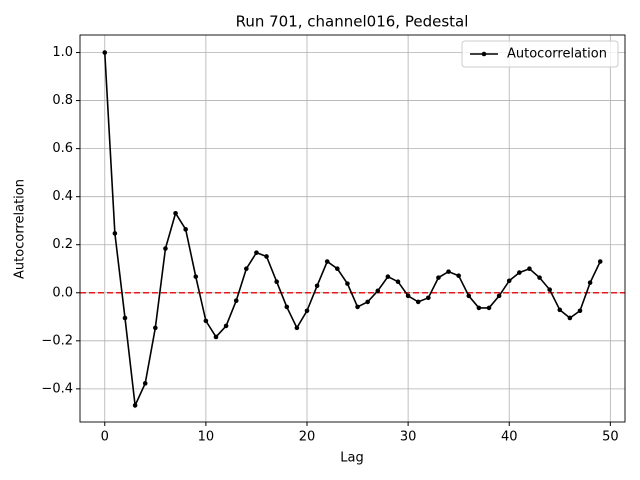 This screenshot has height=480, width=640. What do you see at coordinates (307, 437) in the screenshot?
I see `x-tick-label: 20` at bounding box center [307, 437].